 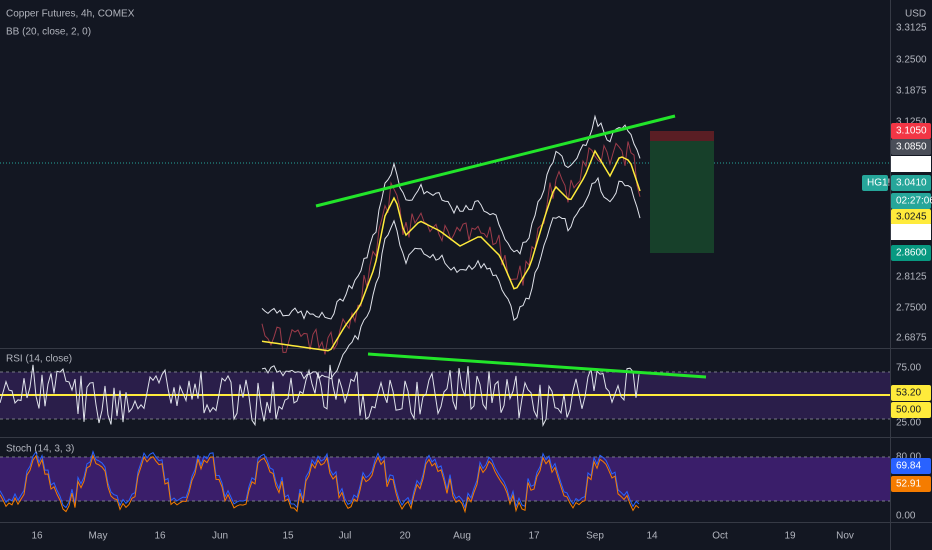 I want to click on stoch-d, so click(x=320, y=484).